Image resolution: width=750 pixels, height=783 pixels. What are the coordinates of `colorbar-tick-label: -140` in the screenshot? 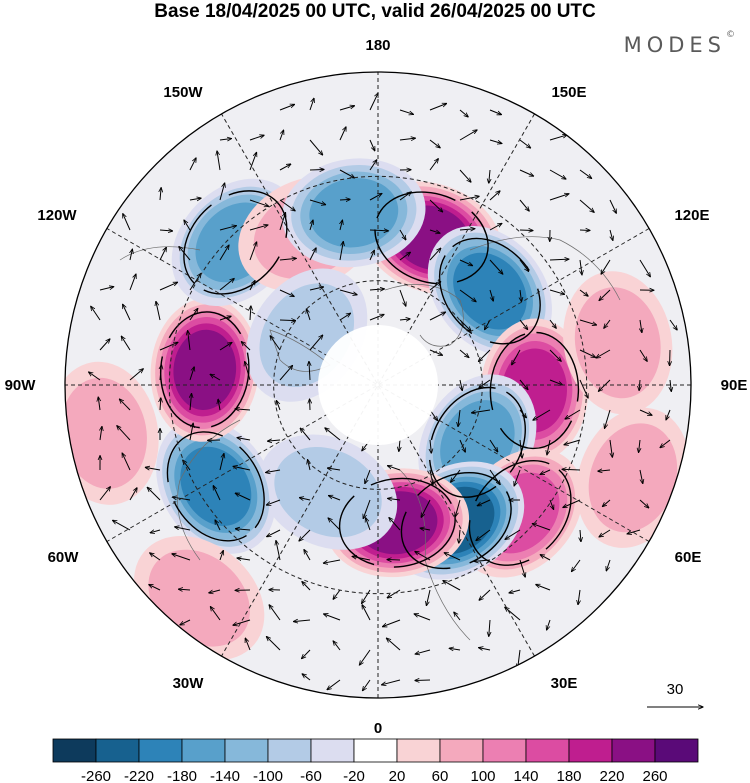 It's located at (225, 775).